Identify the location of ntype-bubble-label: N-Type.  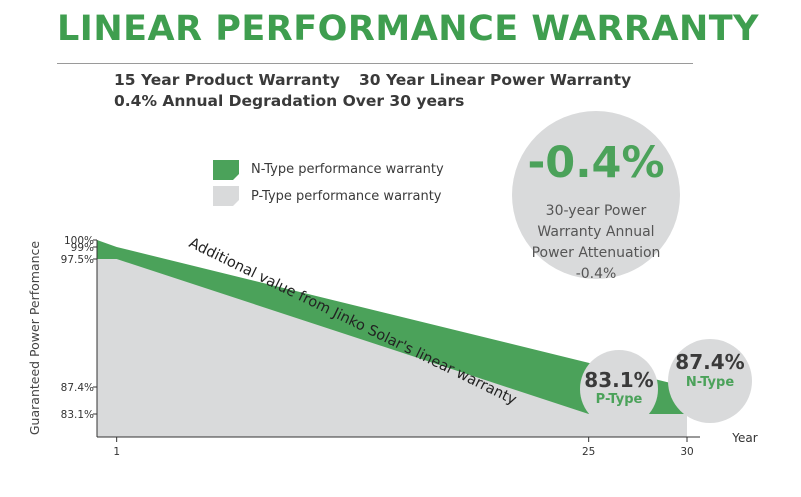
(710, 382).